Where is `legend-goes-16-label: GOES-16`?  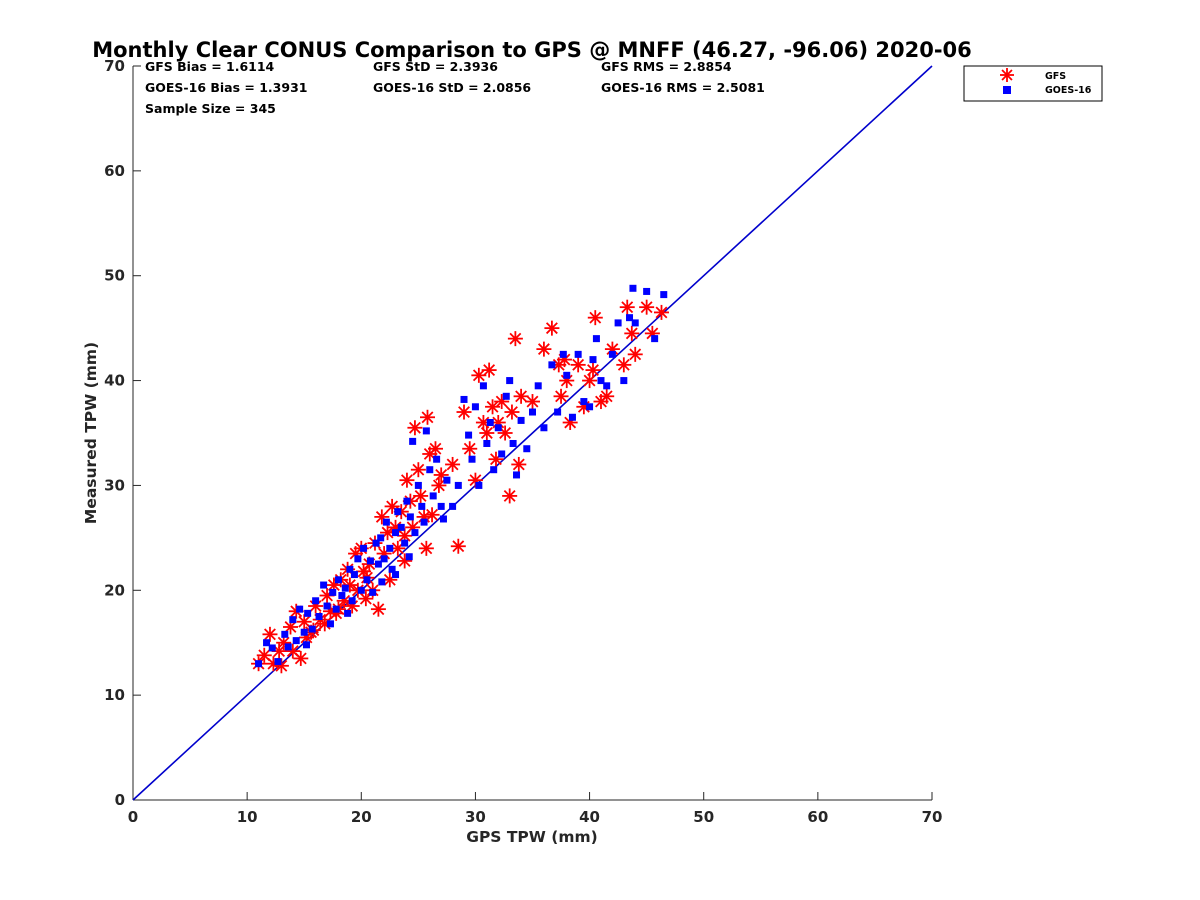 legend-goes-16-label: GOES-16 is located at coordinates (1068, 90).